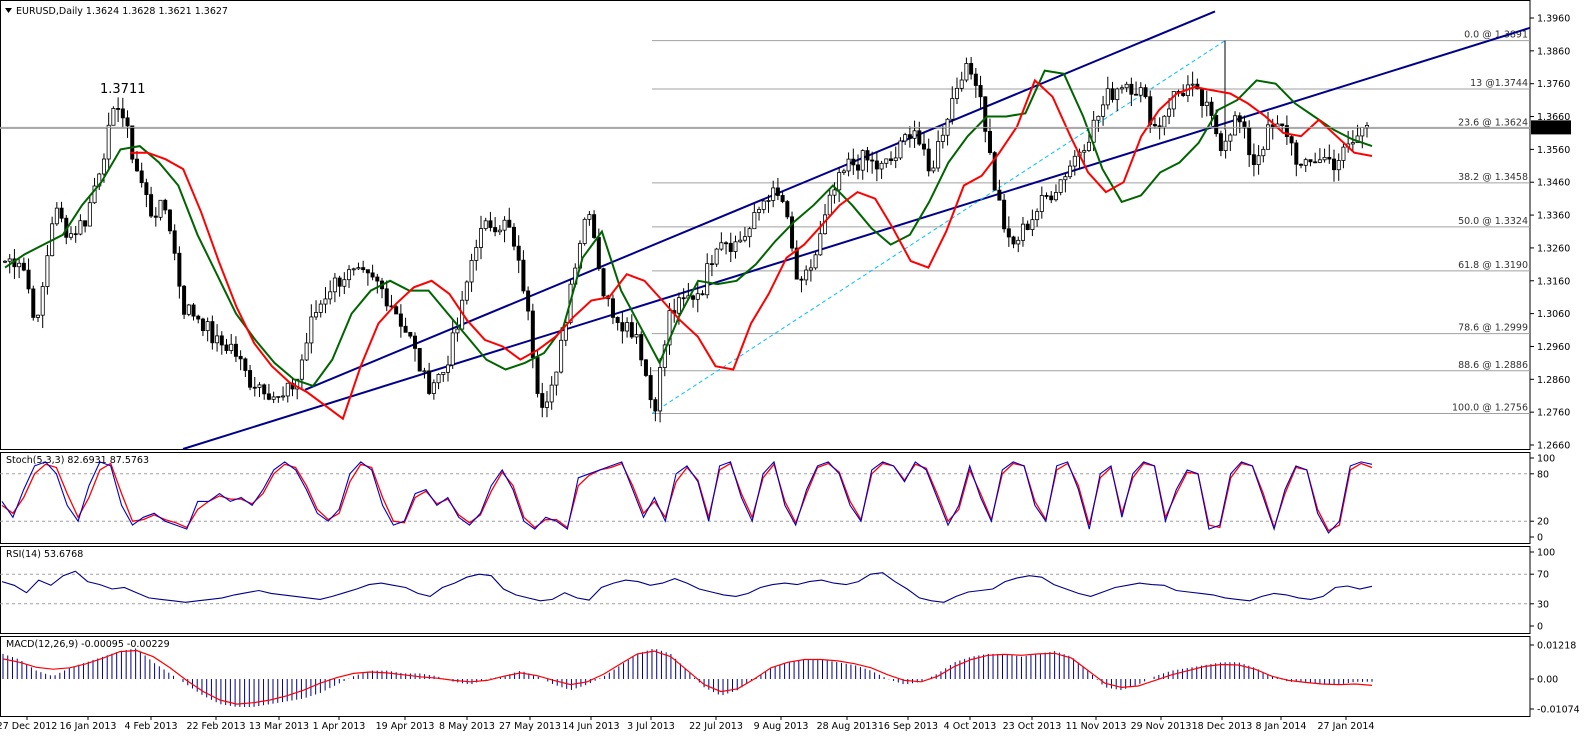 The width and height of the screenshot is (1596, 746). What do you see at coordinates (687, 497) in the screenshot?
I see `stoch-signal-line` at bounding box center [687, 497].